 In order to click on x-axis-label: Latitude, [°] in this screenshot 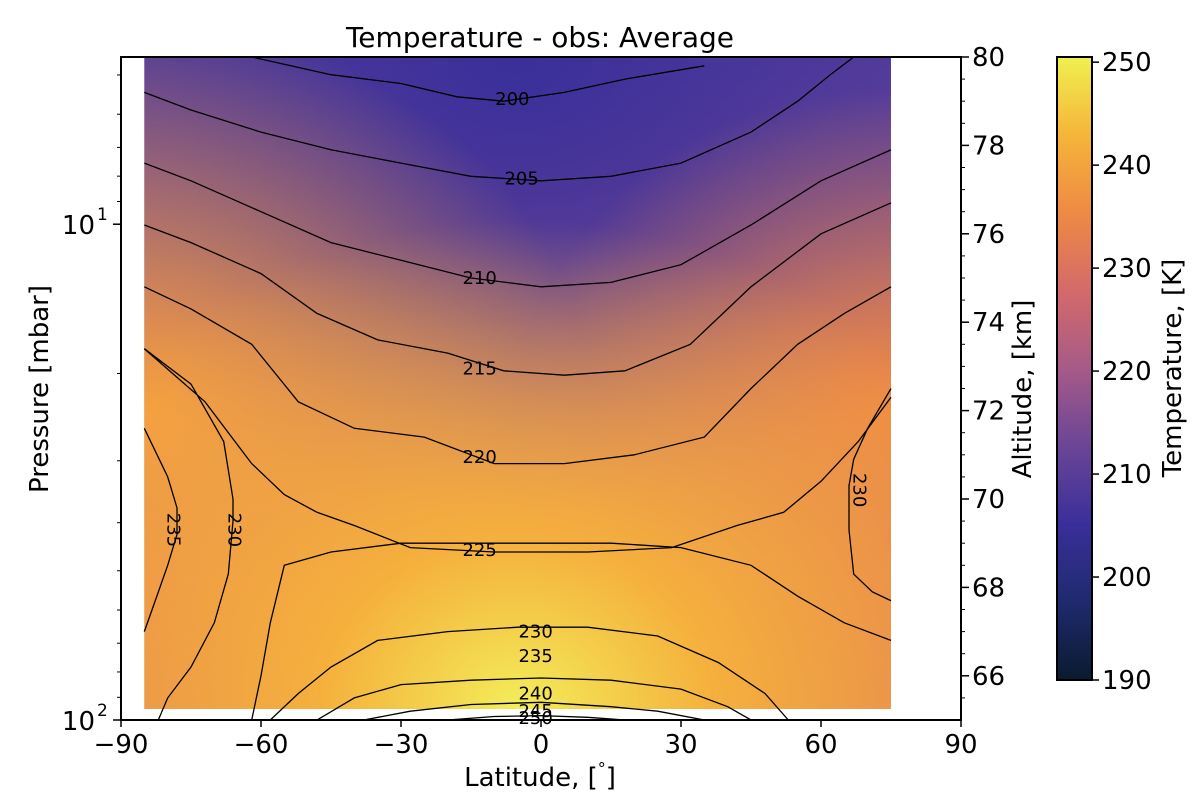, I will do `click(540, 776)`.